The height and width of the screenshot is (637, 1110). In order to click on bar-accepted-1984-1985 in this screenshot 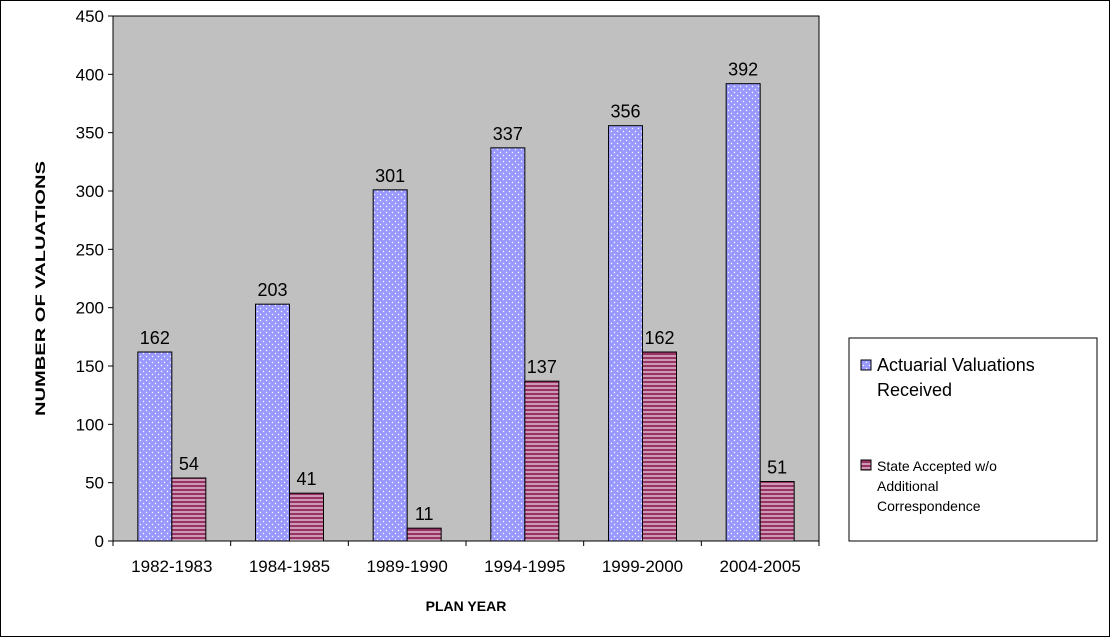, I will do `click(306, 517)`.